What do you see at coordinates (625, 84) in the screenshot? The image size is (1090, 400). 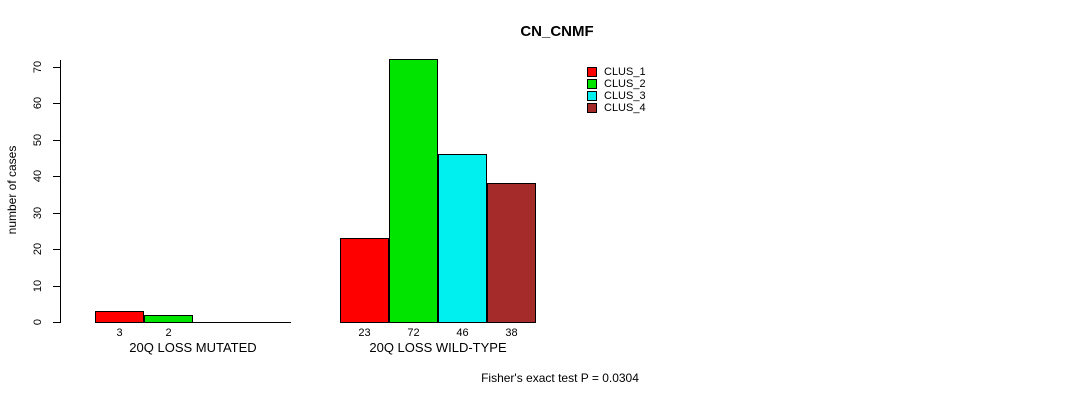 I see `legend-label: CLUS_2` at bounding box center [625, 84].